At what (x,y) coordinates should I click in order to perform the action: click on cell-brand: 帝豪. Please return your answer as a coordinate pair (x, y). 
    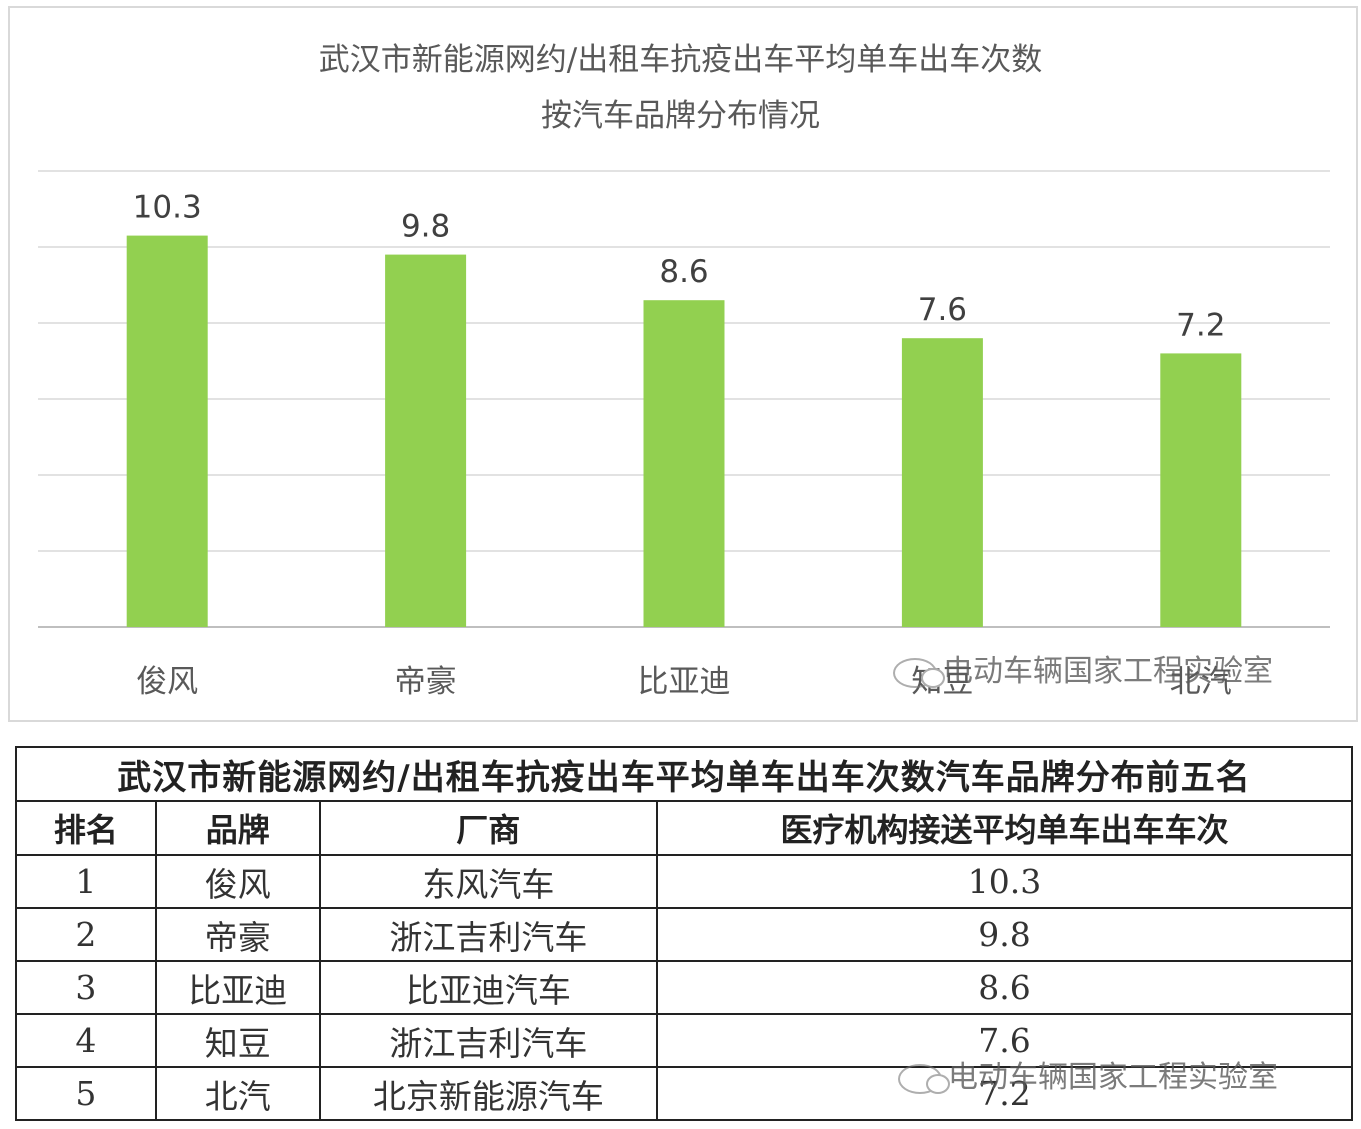
    Looking at the image, I should click on (237, 934).